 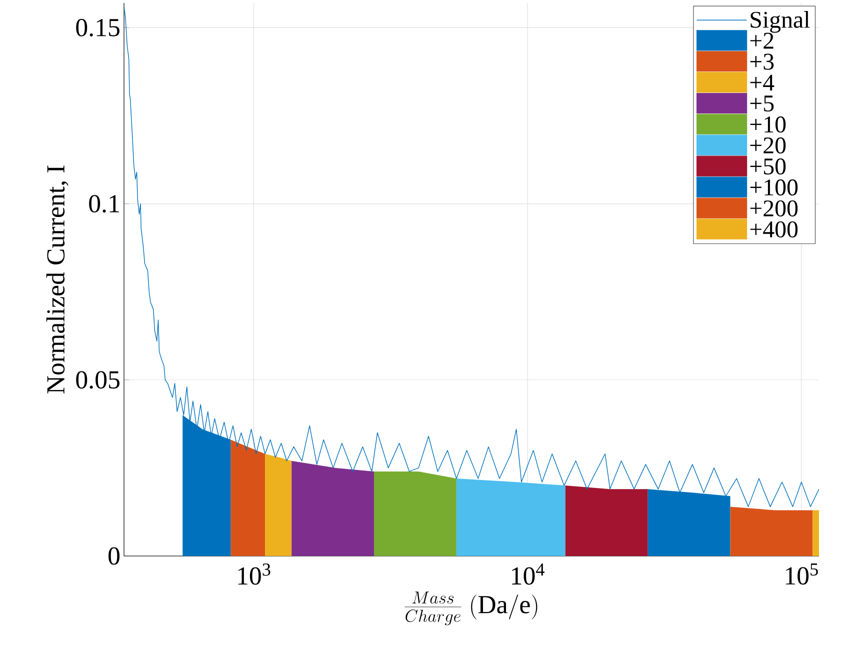 I want to click on x-axis-title: $\frac{Mass}{Charge}\ \mathrm{(Da/e)}$, so click(x=471, y=609).